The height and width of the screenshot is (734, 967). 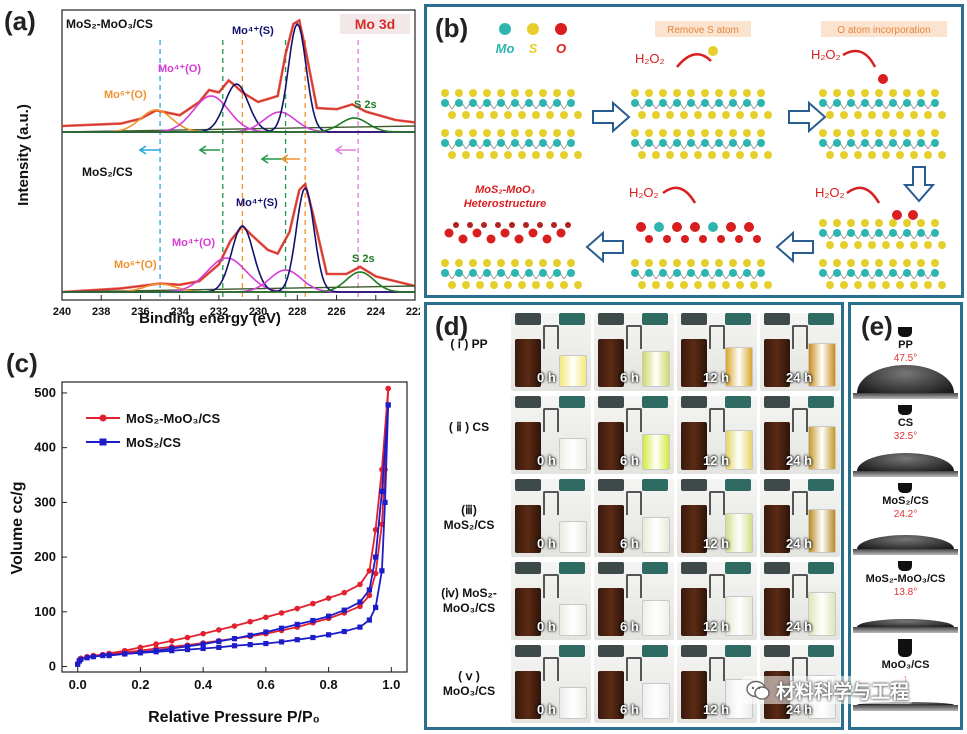 I want to click on step2-bg, so click(x=884, y=29).